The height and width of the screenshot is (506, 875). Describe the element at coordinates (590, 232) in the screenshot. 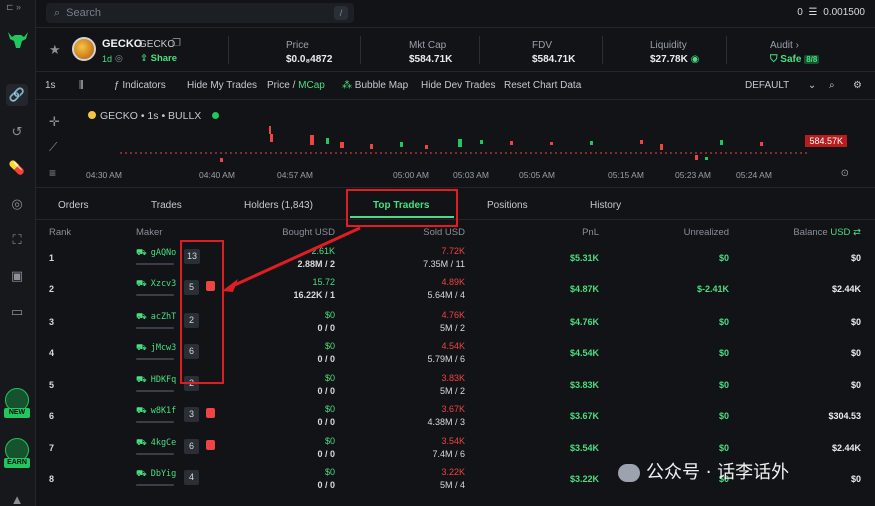

I see `col-pnl: PnL` at that location.